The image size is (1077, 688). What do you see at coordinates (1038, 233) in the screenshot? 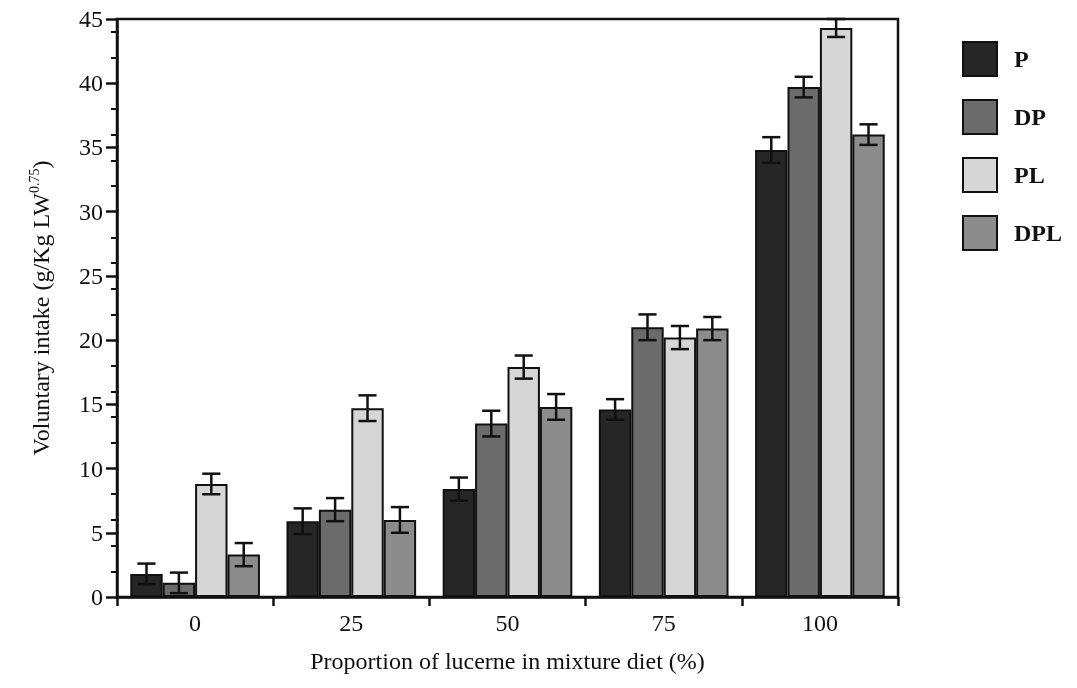
I see `legend-label: DPL` at bounding box center [1038, 233].